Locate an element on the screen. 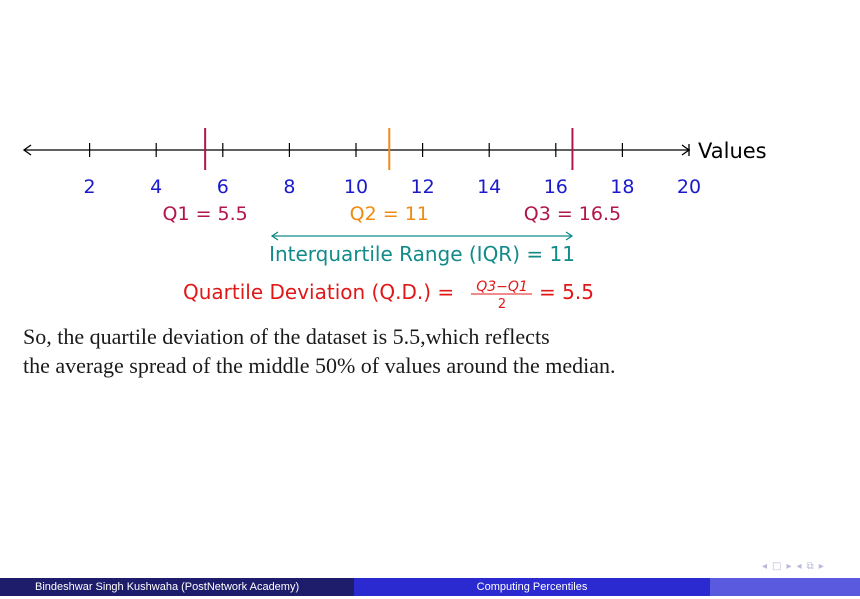  quartile-markers: Q1 = 5.5 Q2 = 11 Q3 = 16.5 is located at coordinates (392, 176).